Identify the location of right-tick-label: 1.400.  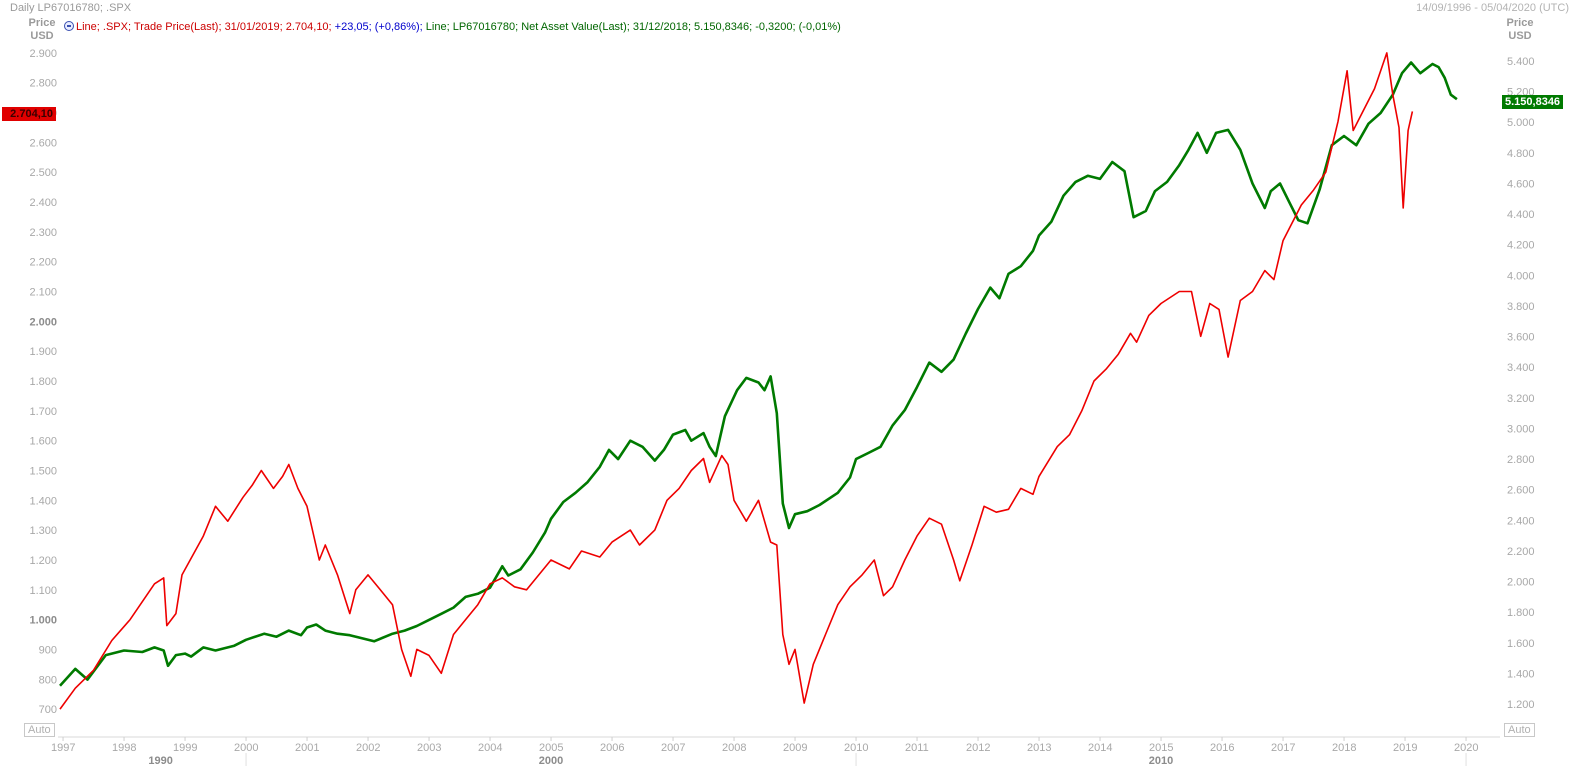
(1521, 674).